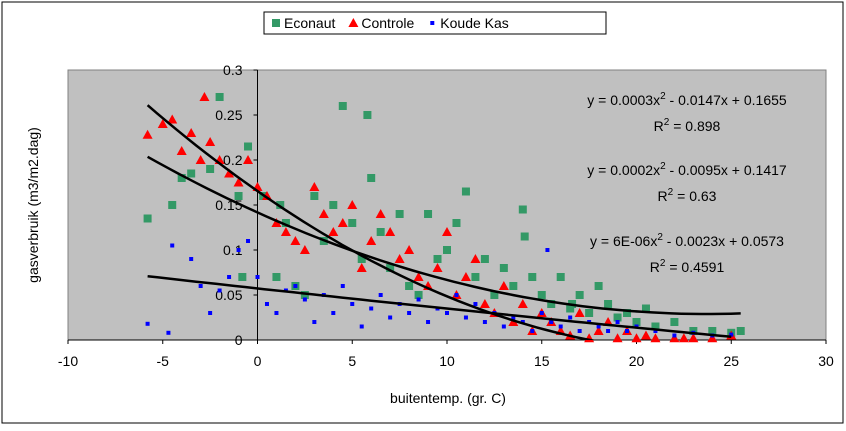  What do you see at coordinates (694, 196) in the screenshot?
I see `text-part: = 0.63` at bounding box center [694, 196].